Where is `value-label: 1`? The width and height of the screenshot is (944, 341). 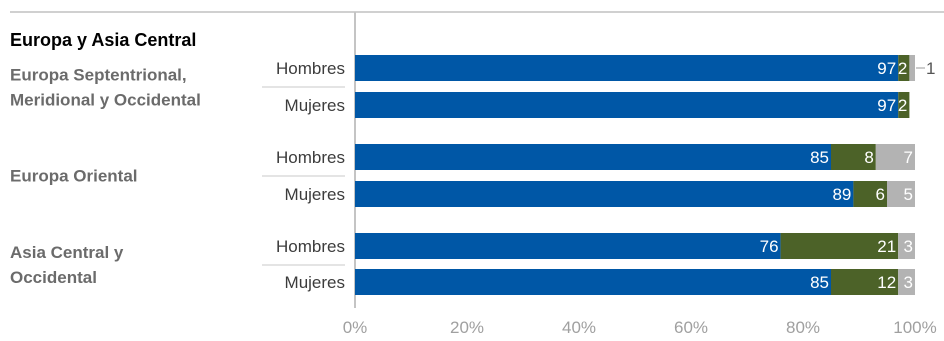 value-label: 1 is located at coordinates (930, 68).